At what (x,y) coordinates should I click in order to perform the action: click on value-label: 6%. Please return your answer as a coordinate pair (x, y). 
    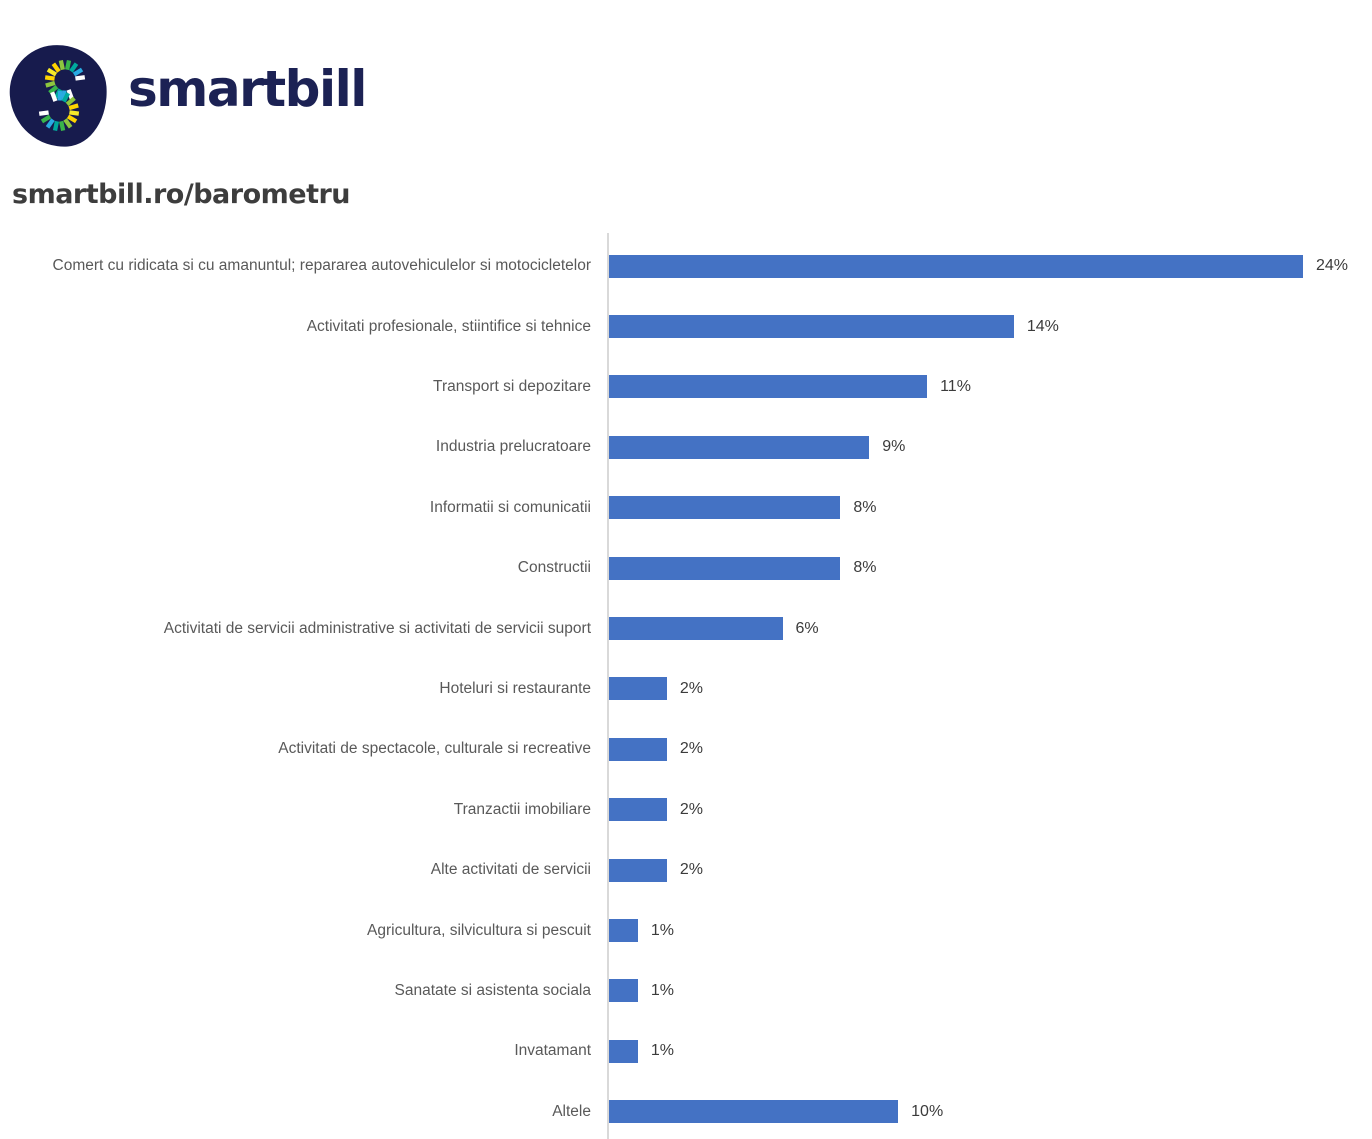
    Looking at the image, I should click on (807, 628).